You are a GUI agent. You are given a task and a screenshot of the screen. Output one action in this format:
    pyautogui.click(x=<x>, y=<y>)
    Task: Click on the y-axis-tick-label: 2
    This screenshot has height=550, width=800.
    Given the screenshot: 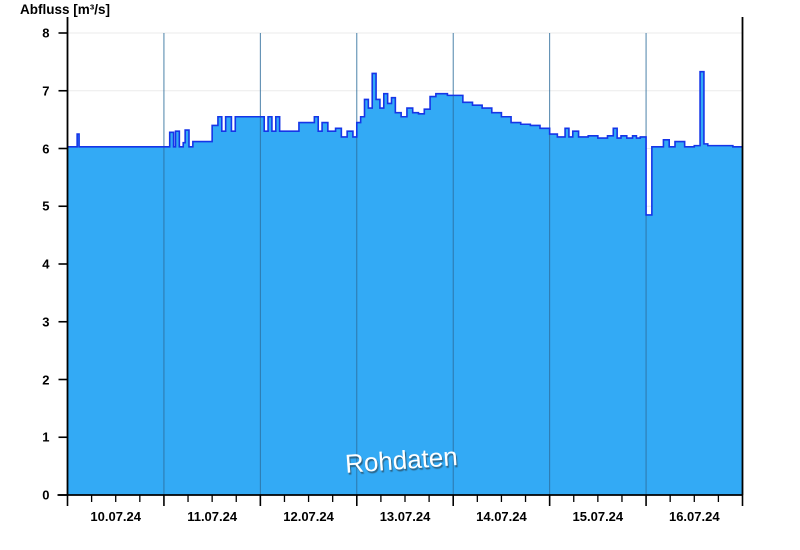 What is the action you would take?
    pyautogui.click(x=46, y=379)
    